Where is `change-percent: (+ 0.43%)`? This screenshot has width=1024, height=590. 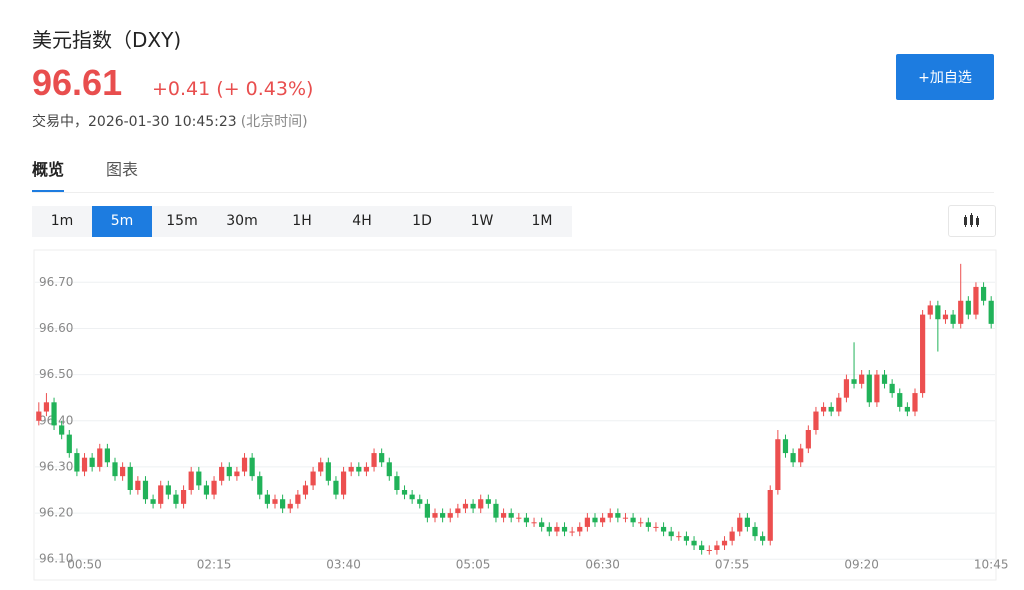
change-percent: (+ 0.43%) is located at coordinates (265, 89).